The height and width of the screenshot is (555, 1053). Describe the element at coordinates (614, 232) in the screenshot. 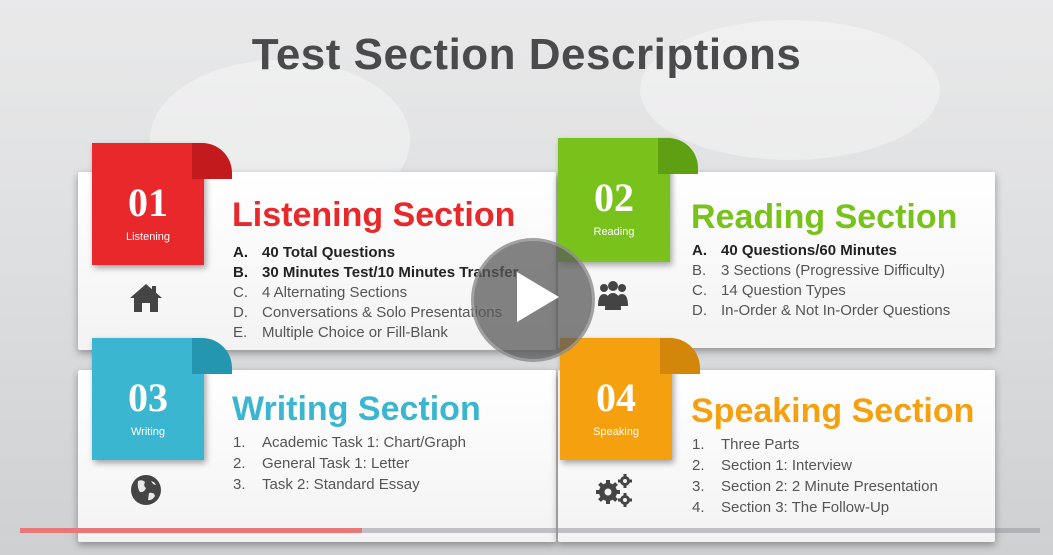

I see `section-tab-label: Reading` at that location.